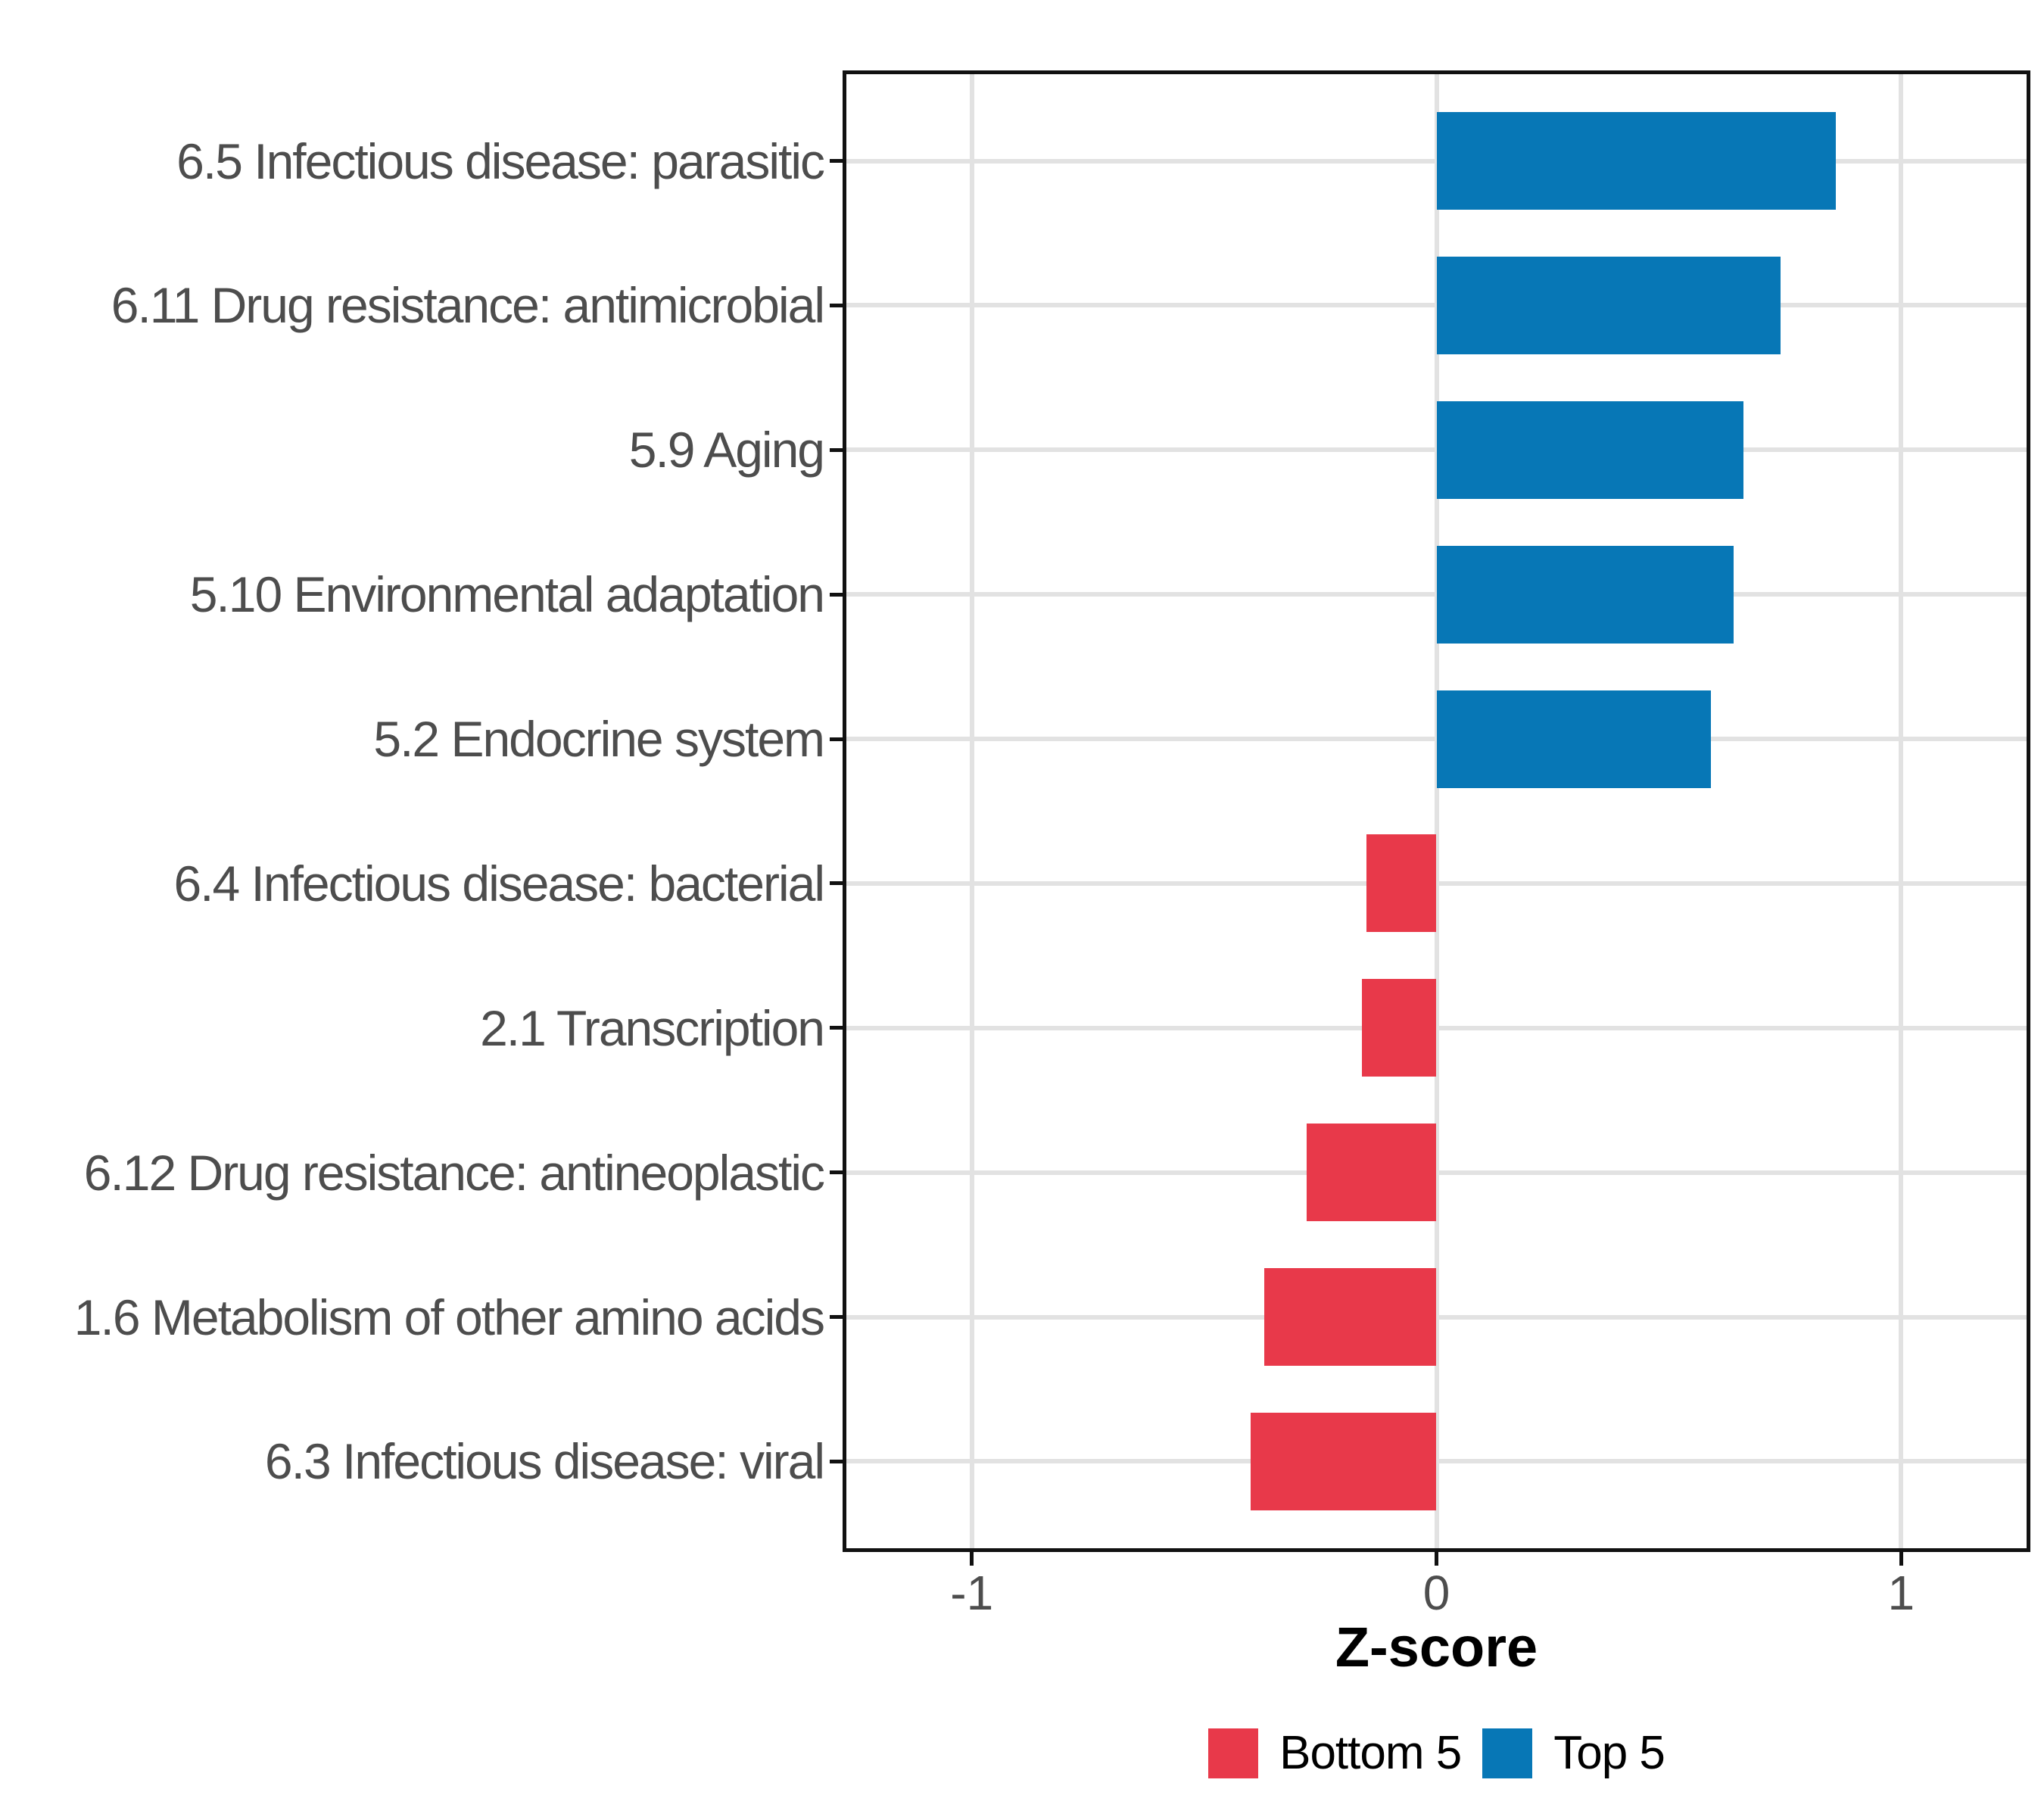  Describe the element at coordinates (1233, 1753) in the screenshot. I see `legend-swatch-bottom5` at that location.